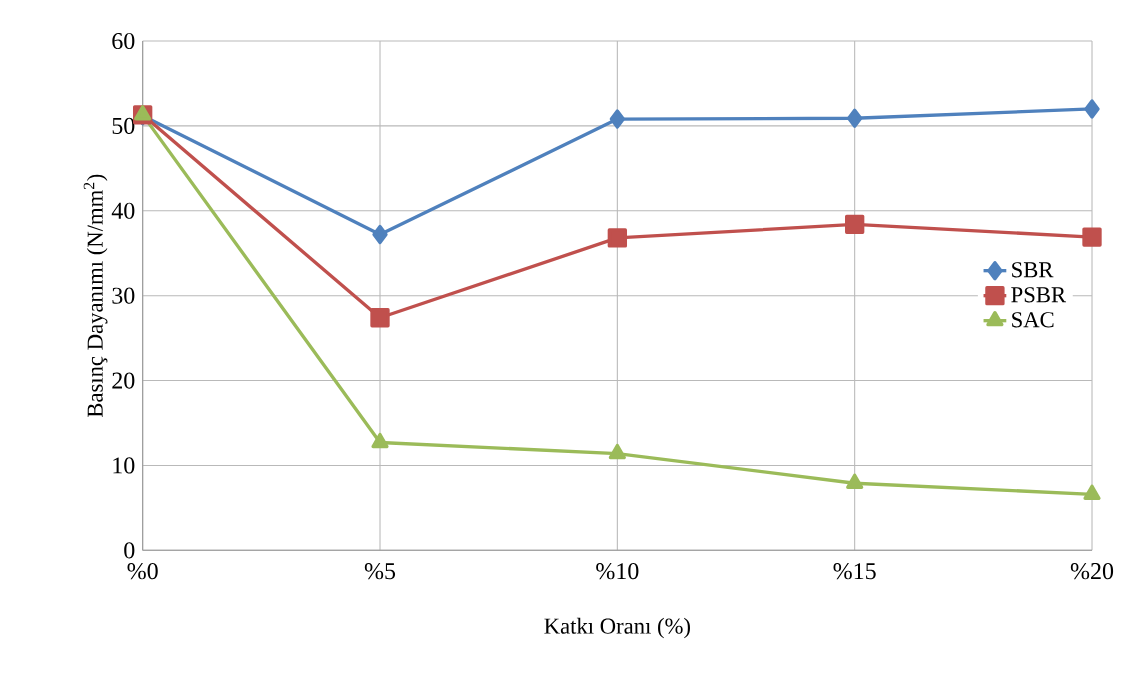  I want to click on y-tick-label: 40, so click(123, 210).